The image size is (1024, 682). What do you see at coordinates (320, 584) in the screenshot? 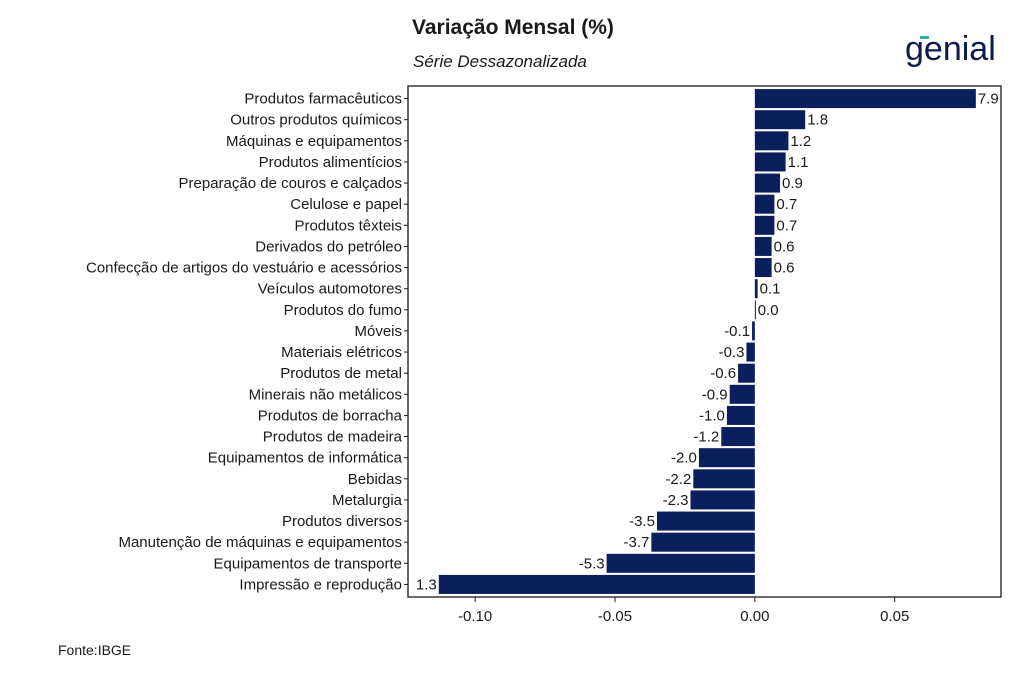
I see `category-label: Impressão e reprodução` at bounding box center [320, 584].